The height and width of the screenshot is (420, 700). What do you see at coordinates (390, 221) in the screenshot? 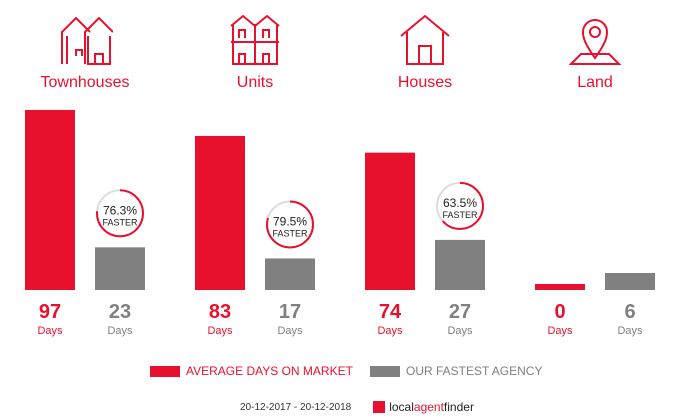
I see `average-bar-houses` at bounding box center [390, 221].